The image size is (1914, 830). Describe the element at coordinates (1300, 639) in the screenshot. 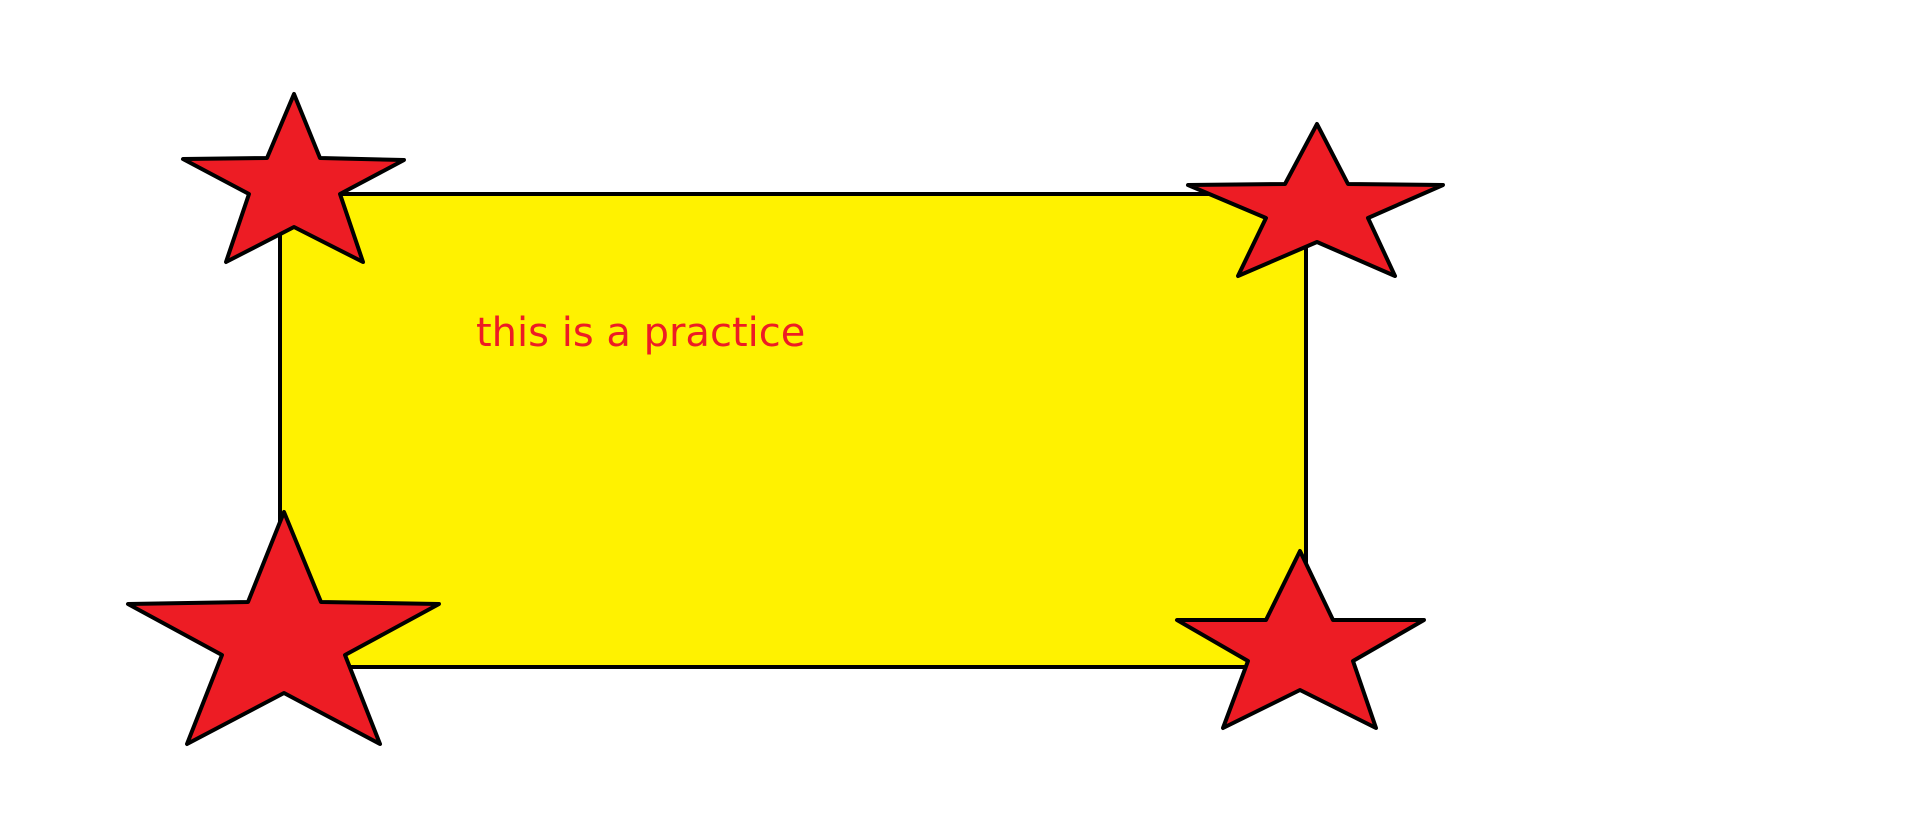

I see `bottom-right-star` at that location.